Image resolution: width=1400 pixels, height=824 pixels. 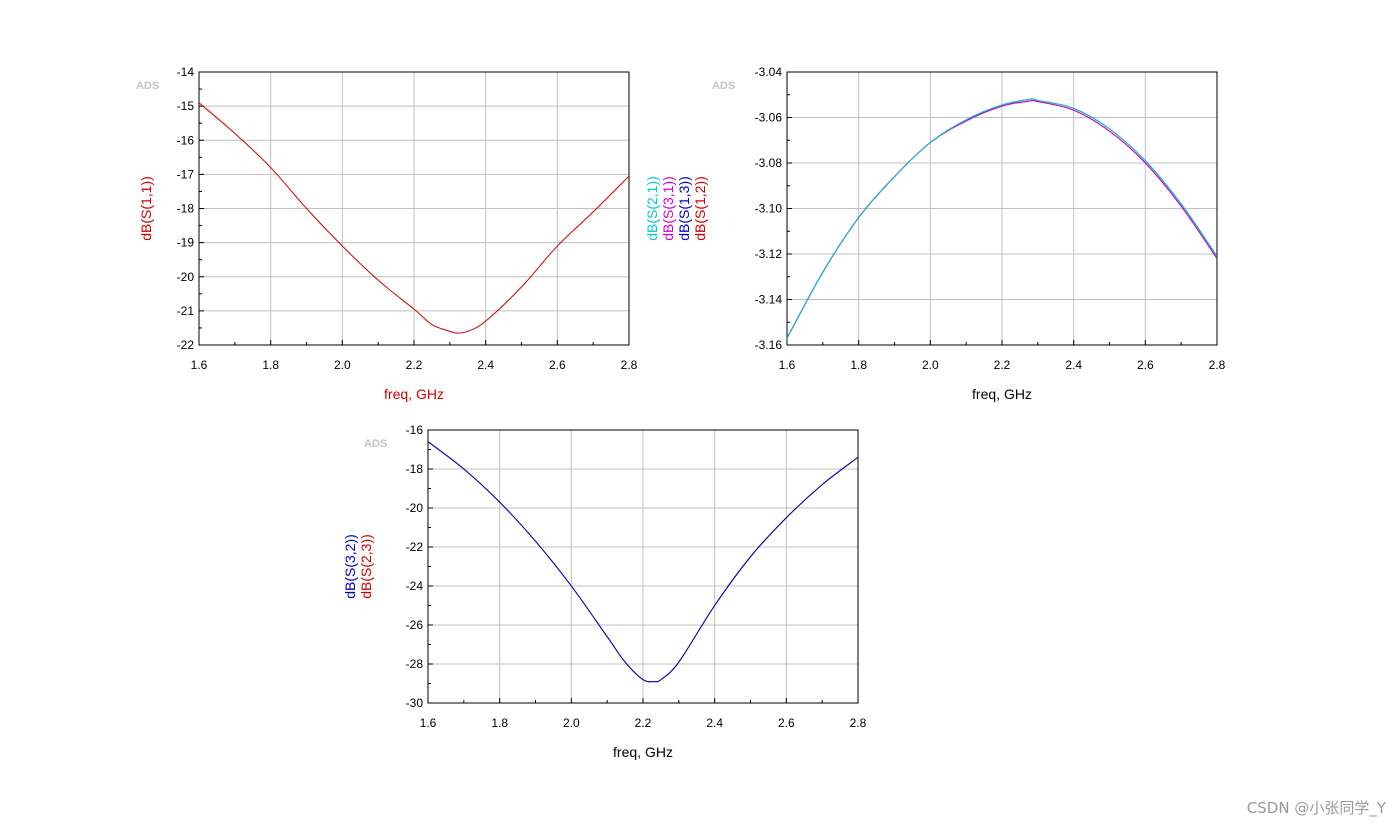 What do you see at coordinates (415, 703) in the screenshot?
I see `y-tick-label: -30` at bounding box center [415, 703].